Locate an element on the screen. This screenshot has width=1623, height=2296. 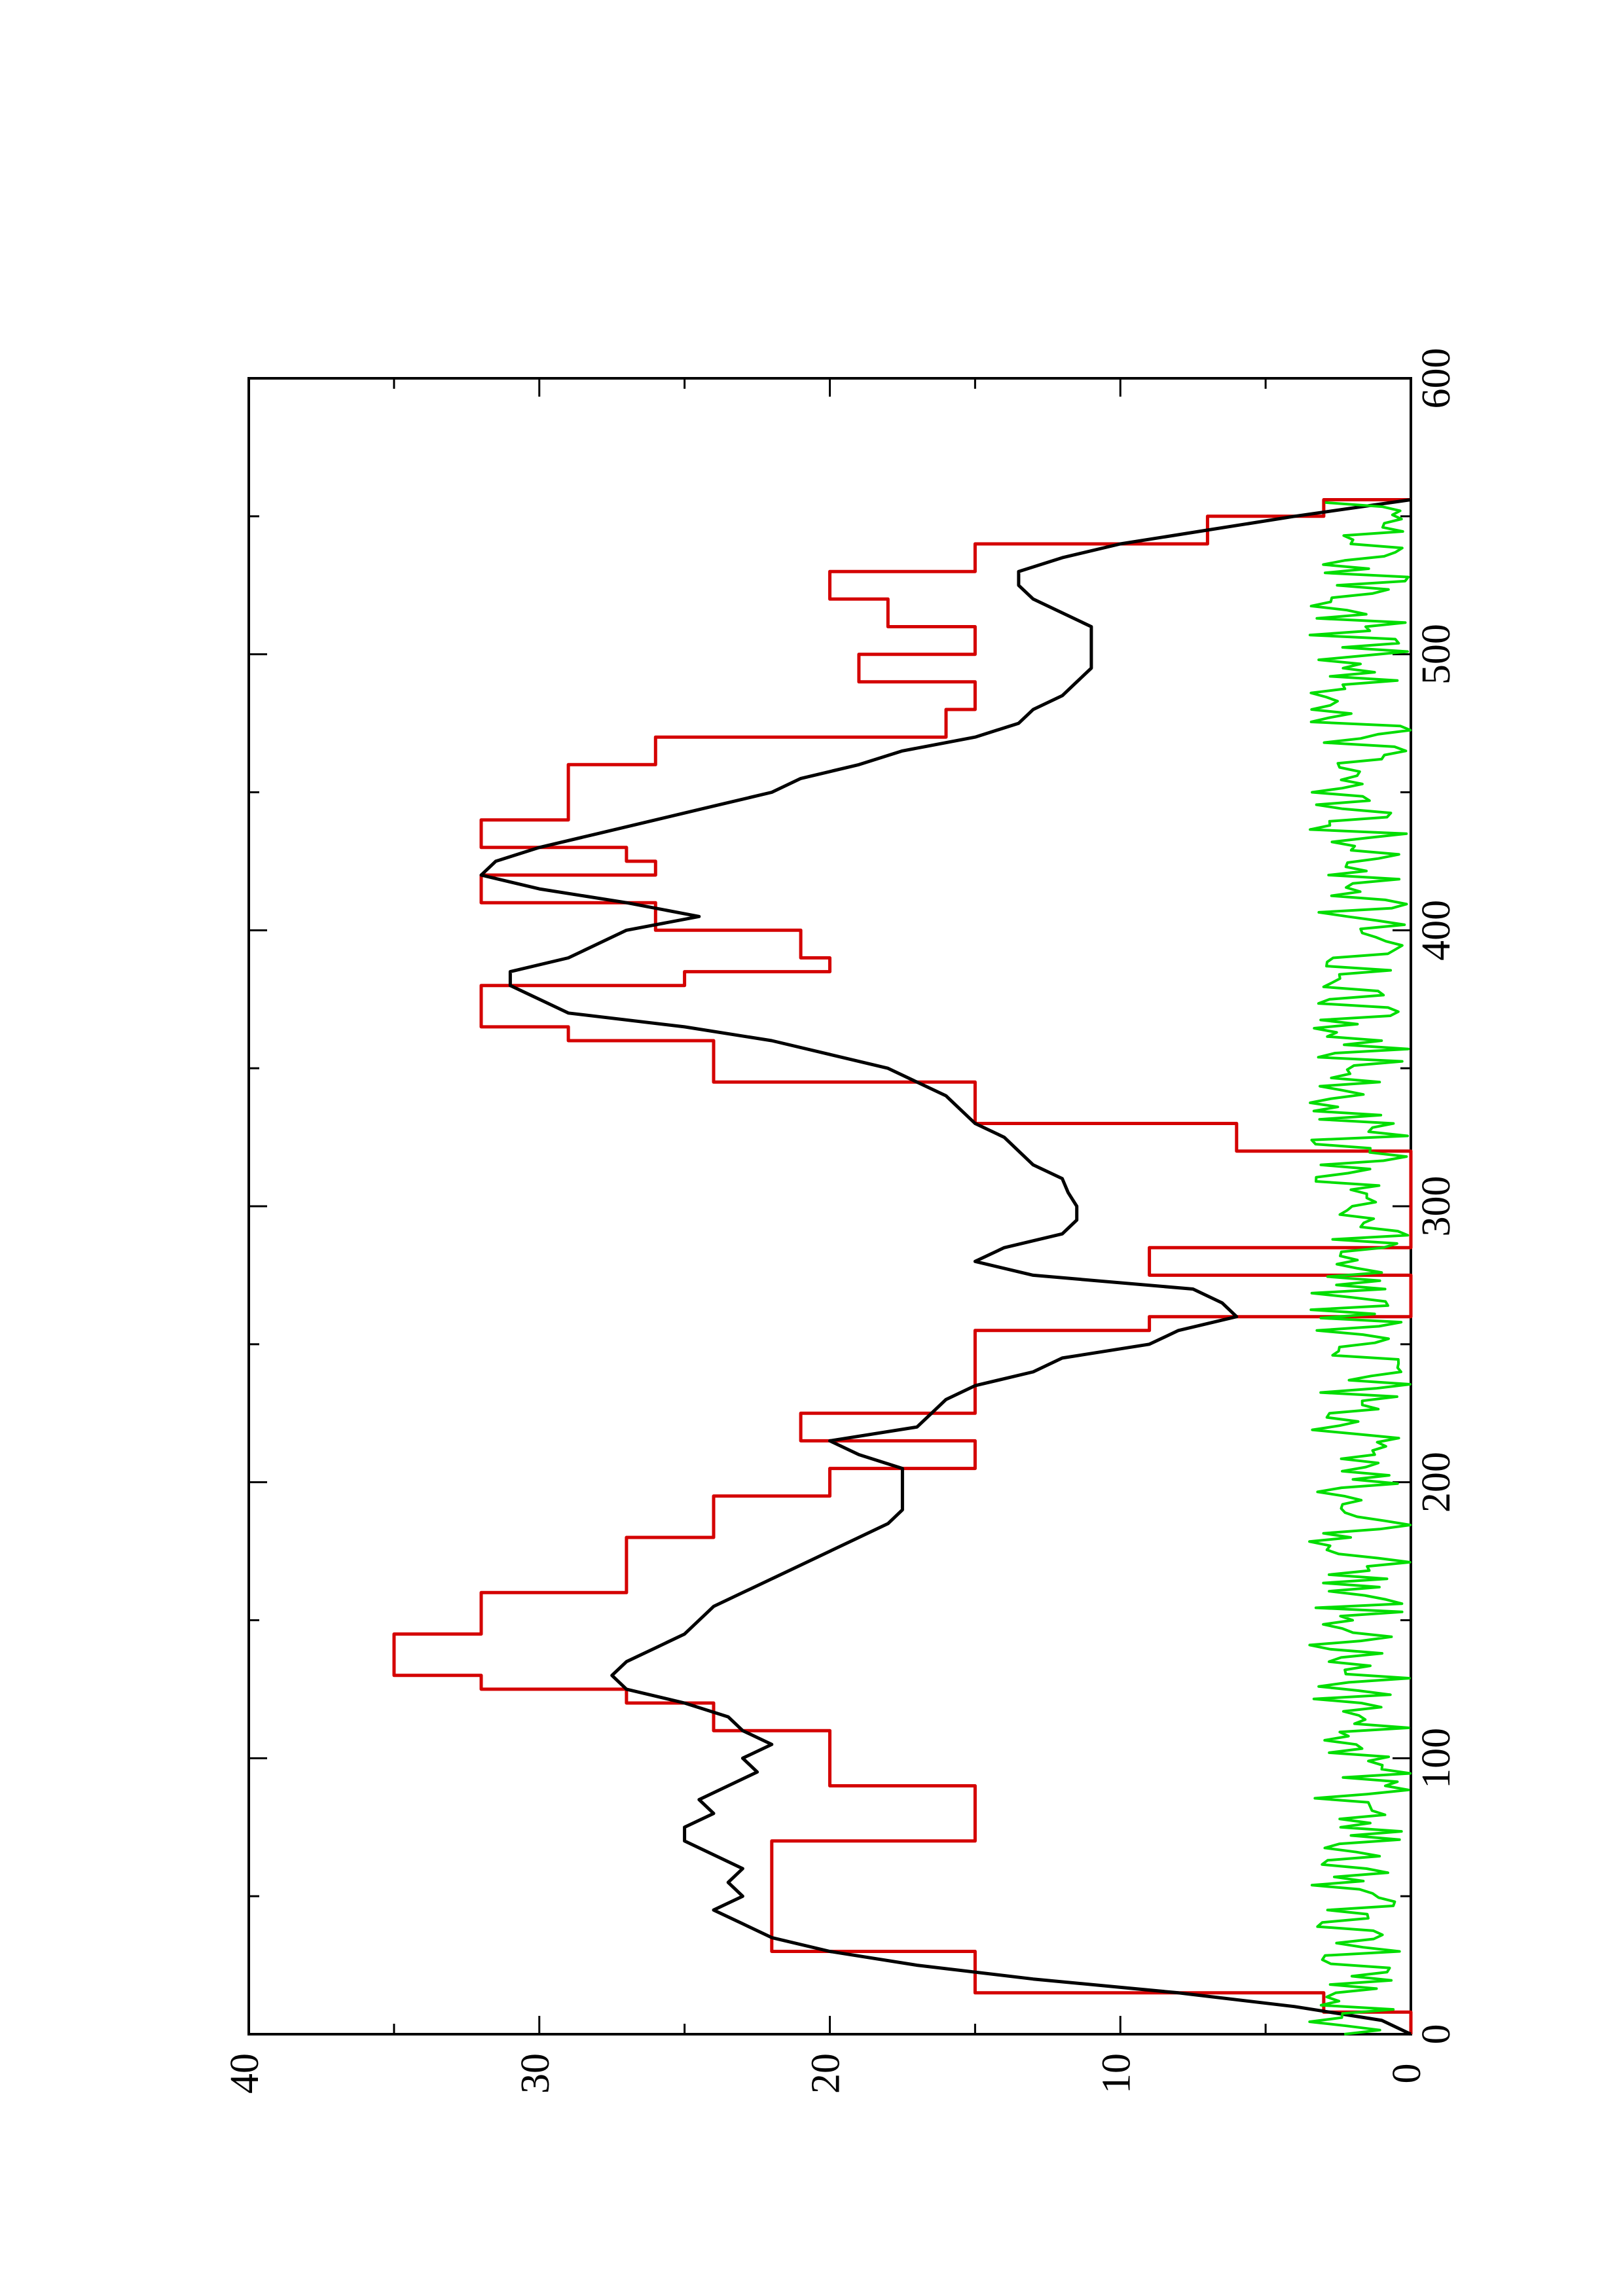
x-tick-label: 0 is located at coordinates (1436, 2034).